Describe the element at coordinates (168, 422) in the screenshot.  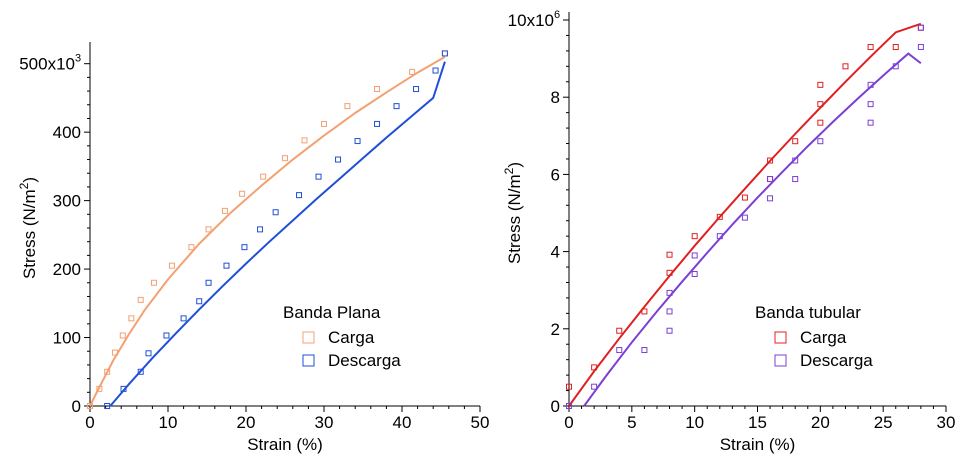
I see `x-tick-label: 10` at that location.